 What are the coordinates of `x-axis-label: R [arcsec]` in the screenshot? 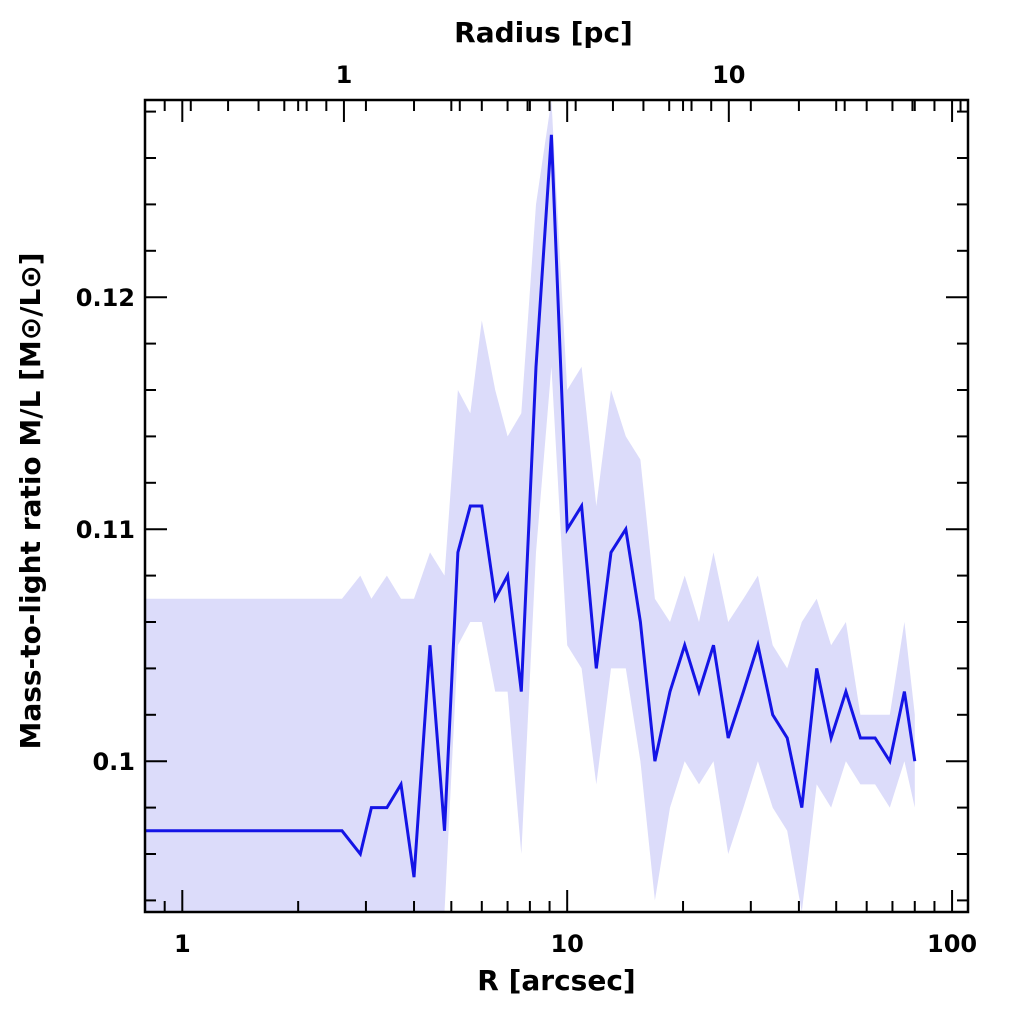 It's located at (556, 980).